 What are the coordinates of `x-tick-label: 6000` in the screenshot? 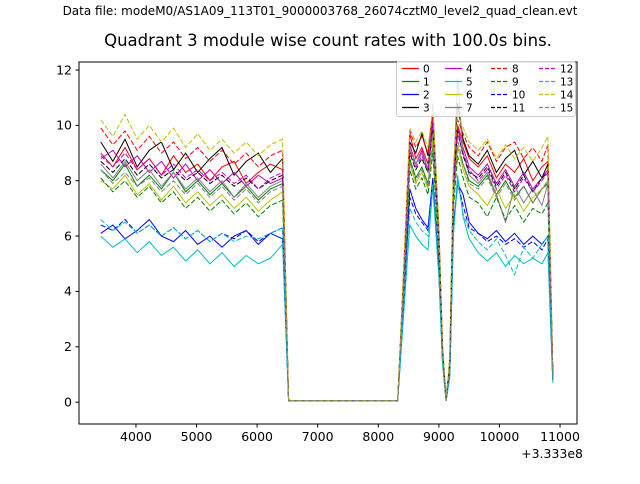 It's located at (257, 436).